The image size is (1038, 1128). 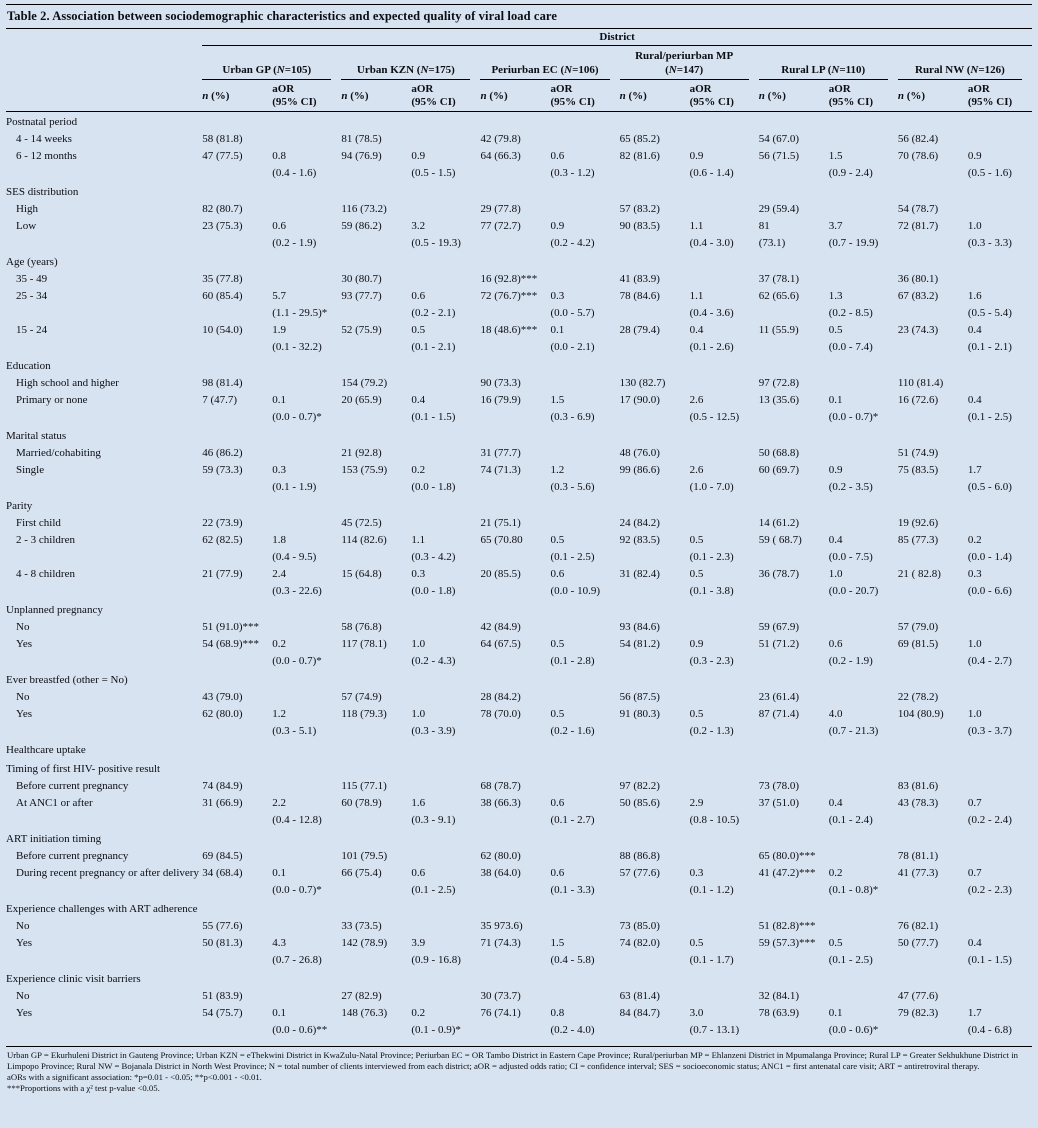 I want to click on section-label: Experience clinic visit barriers, so click(x=73, y=979).